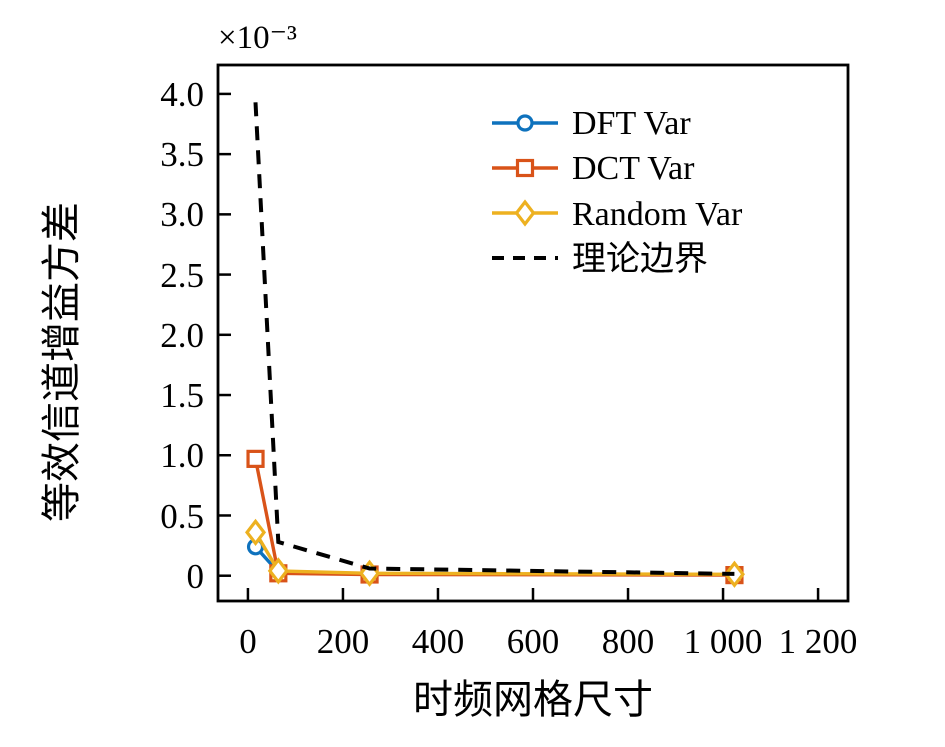 This screenshot has width=945, height=747. What do you see at coordinates (61, 362) in the screenshot?
I see `y-axis-label: 等效信道增益方差` at bounding box center [61, 362].